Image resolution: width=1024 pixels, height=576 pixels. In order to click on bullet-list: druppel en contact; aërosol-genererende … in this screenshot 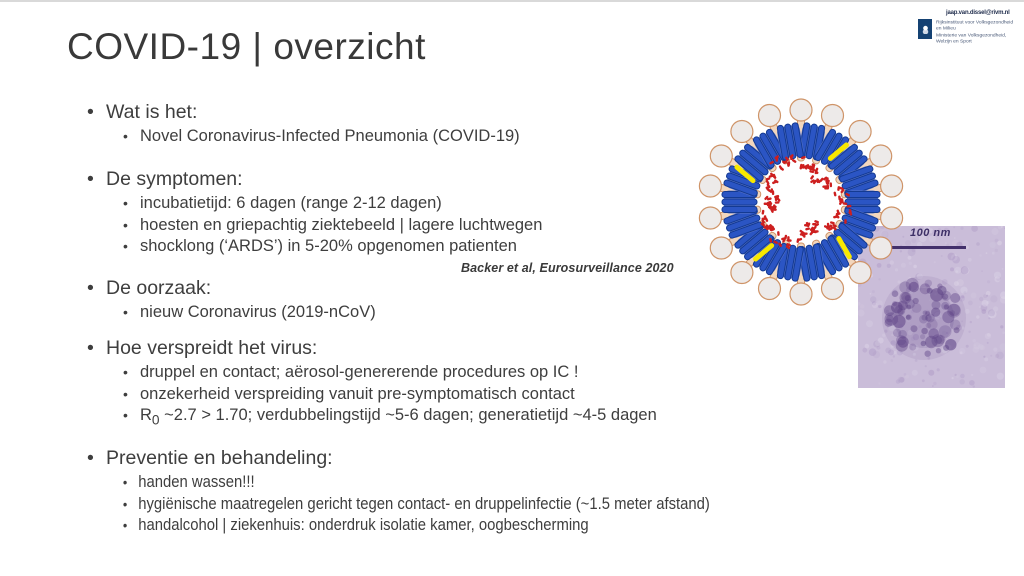, I will do `click(389, 396)`.